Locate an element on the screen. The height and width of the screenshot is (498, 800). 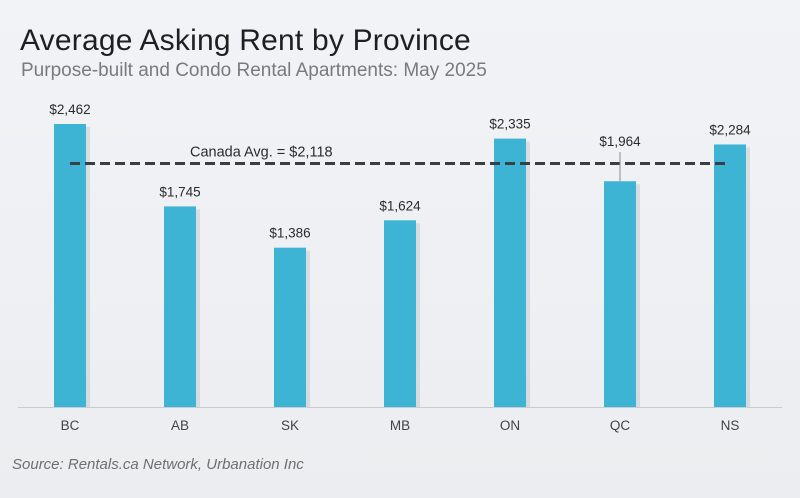
canada-average-label: Canada Avg. = $2,118 is located at coordinates (261, 153).